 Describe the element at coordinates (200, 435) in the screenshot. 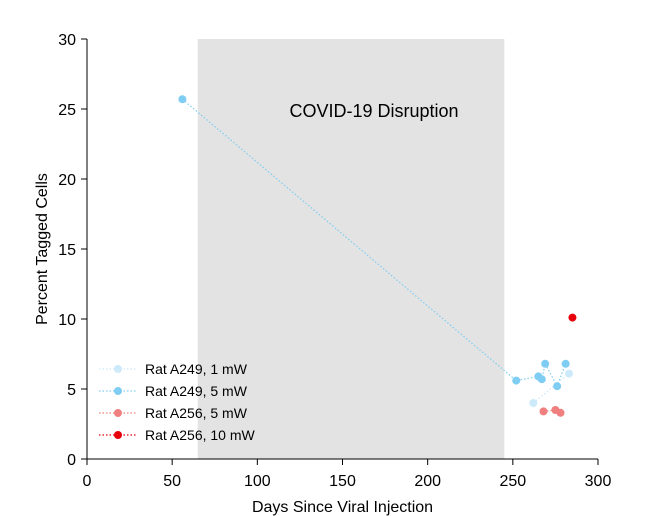

I see `legend-label: Rat A256, 10 mW` at that location.